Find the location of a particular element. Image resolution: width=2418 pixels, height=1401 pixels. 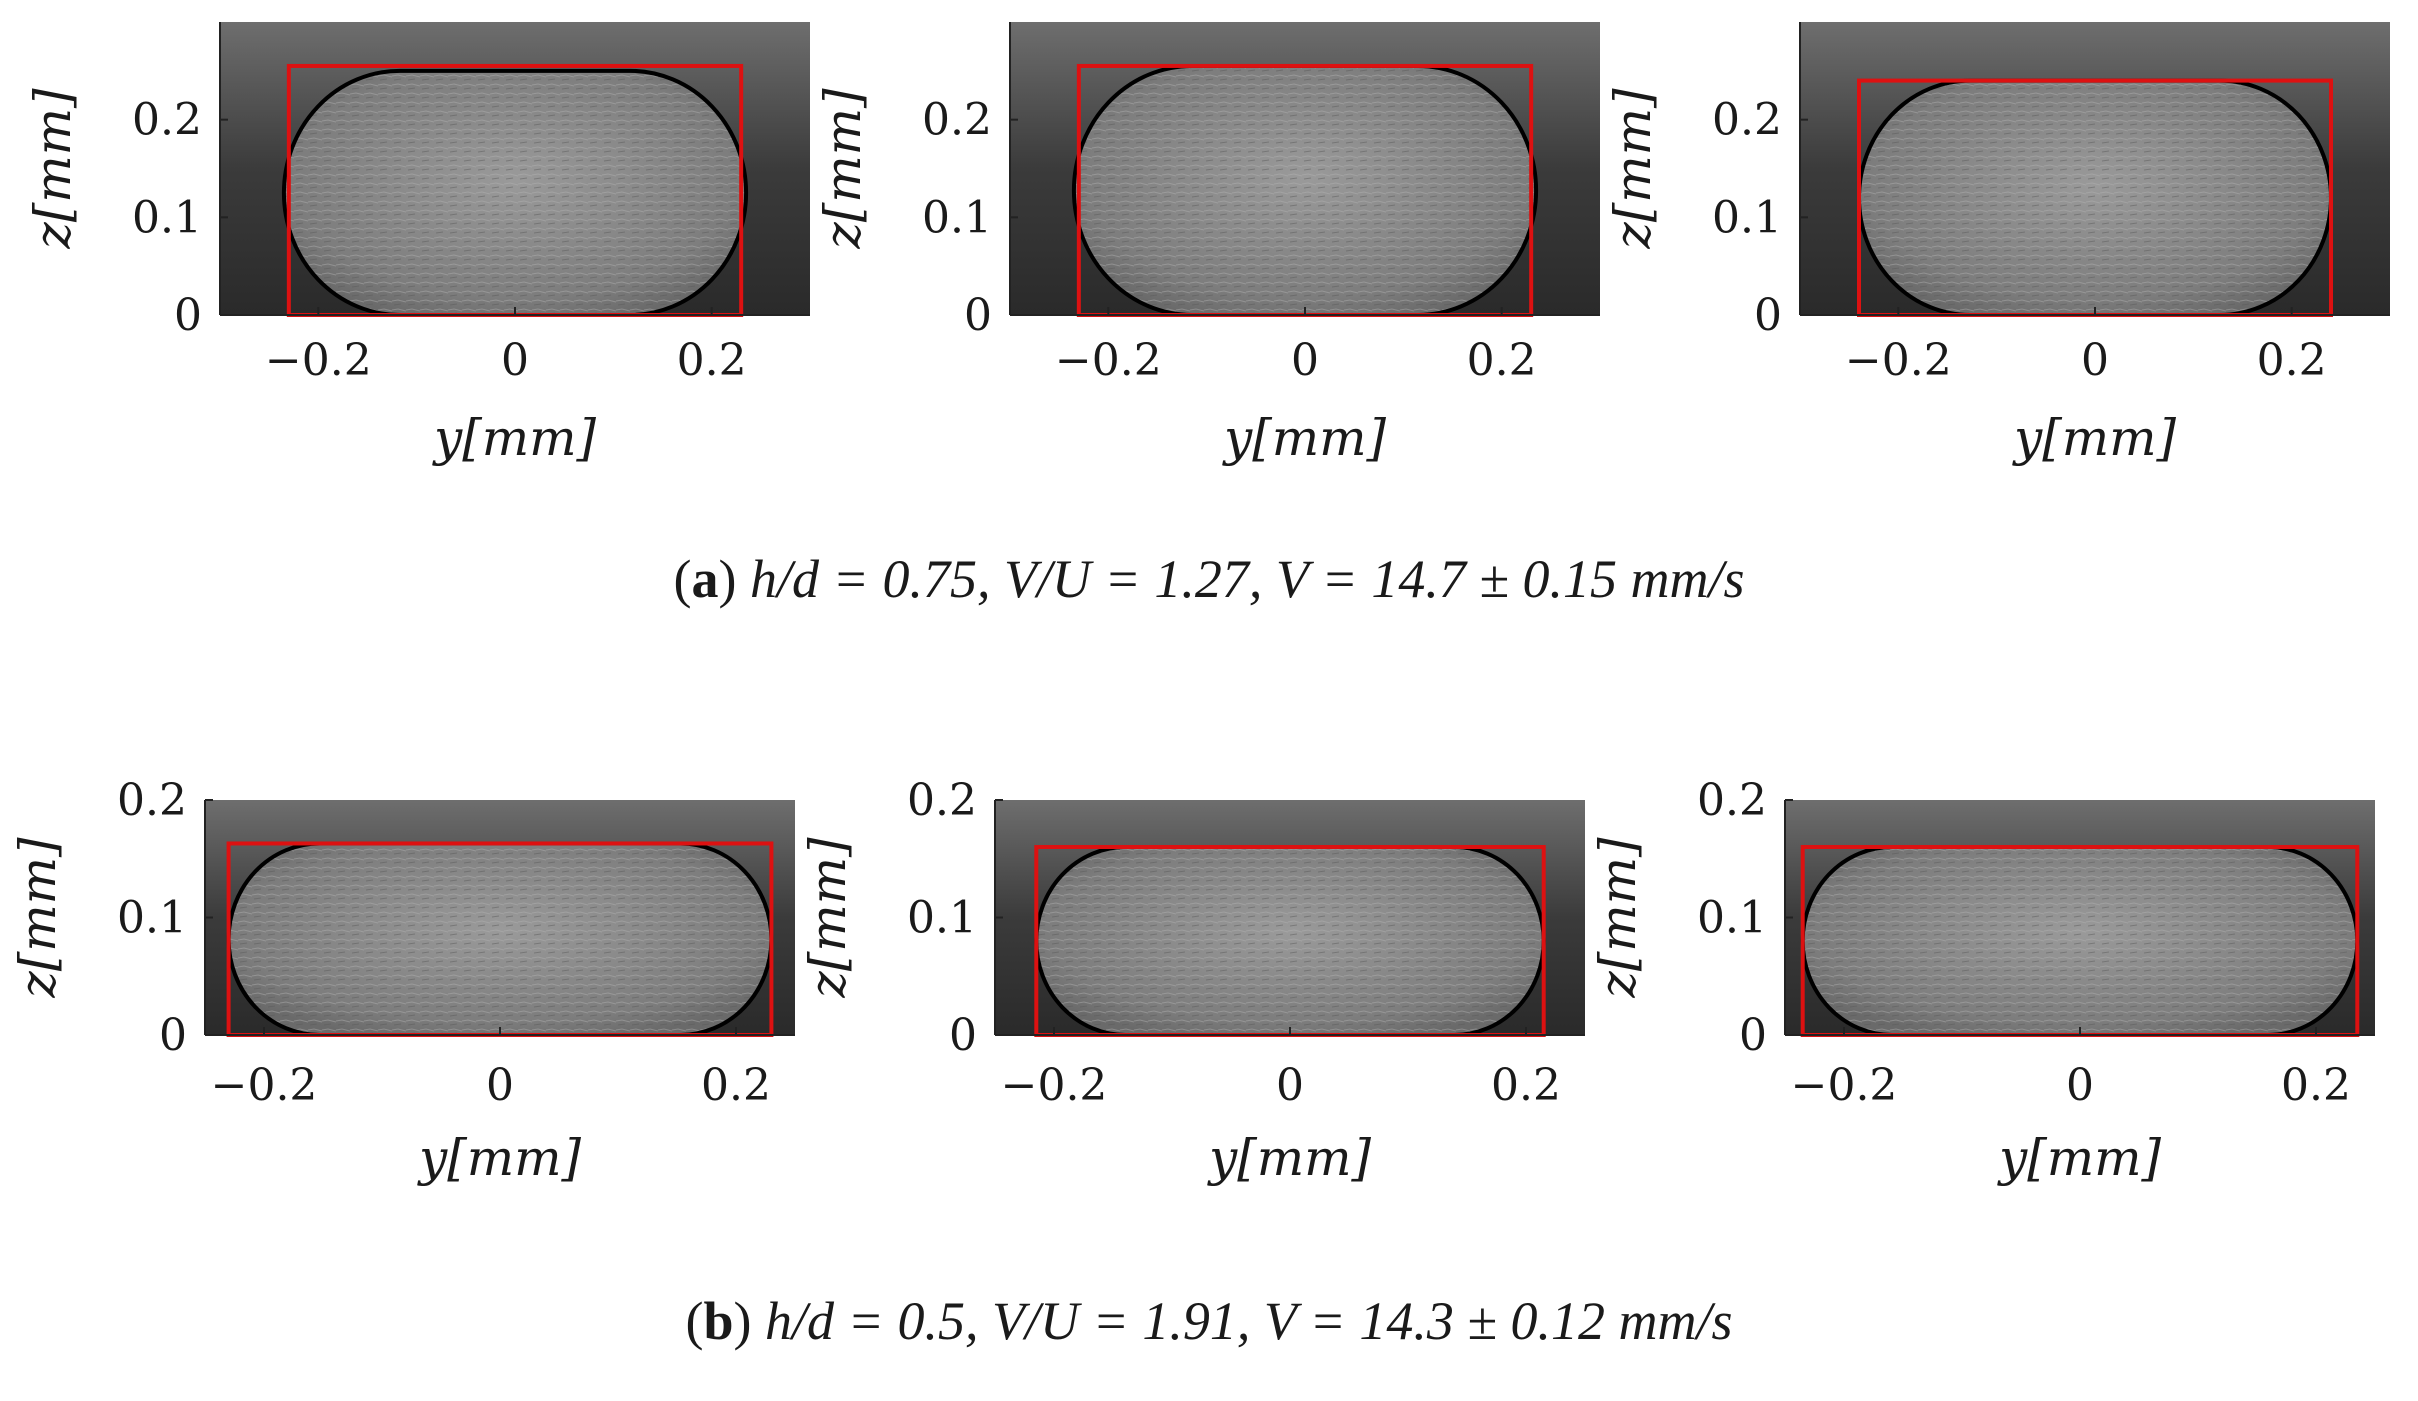

caption-a-label: a is located at coordinates (705, 579).